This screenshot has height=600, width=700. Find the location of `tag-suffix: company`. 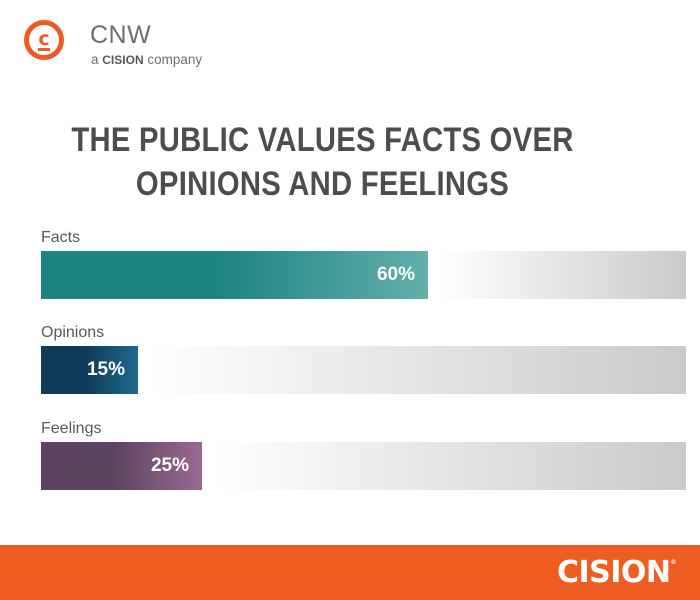

tag-suffix: company is located at coordinates (173, 59).